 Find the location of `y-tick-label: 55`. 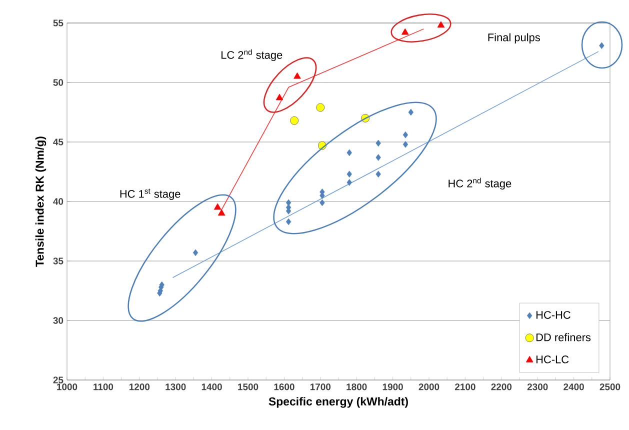

y-tick-label: 55 is located at coordinates (58, 23).